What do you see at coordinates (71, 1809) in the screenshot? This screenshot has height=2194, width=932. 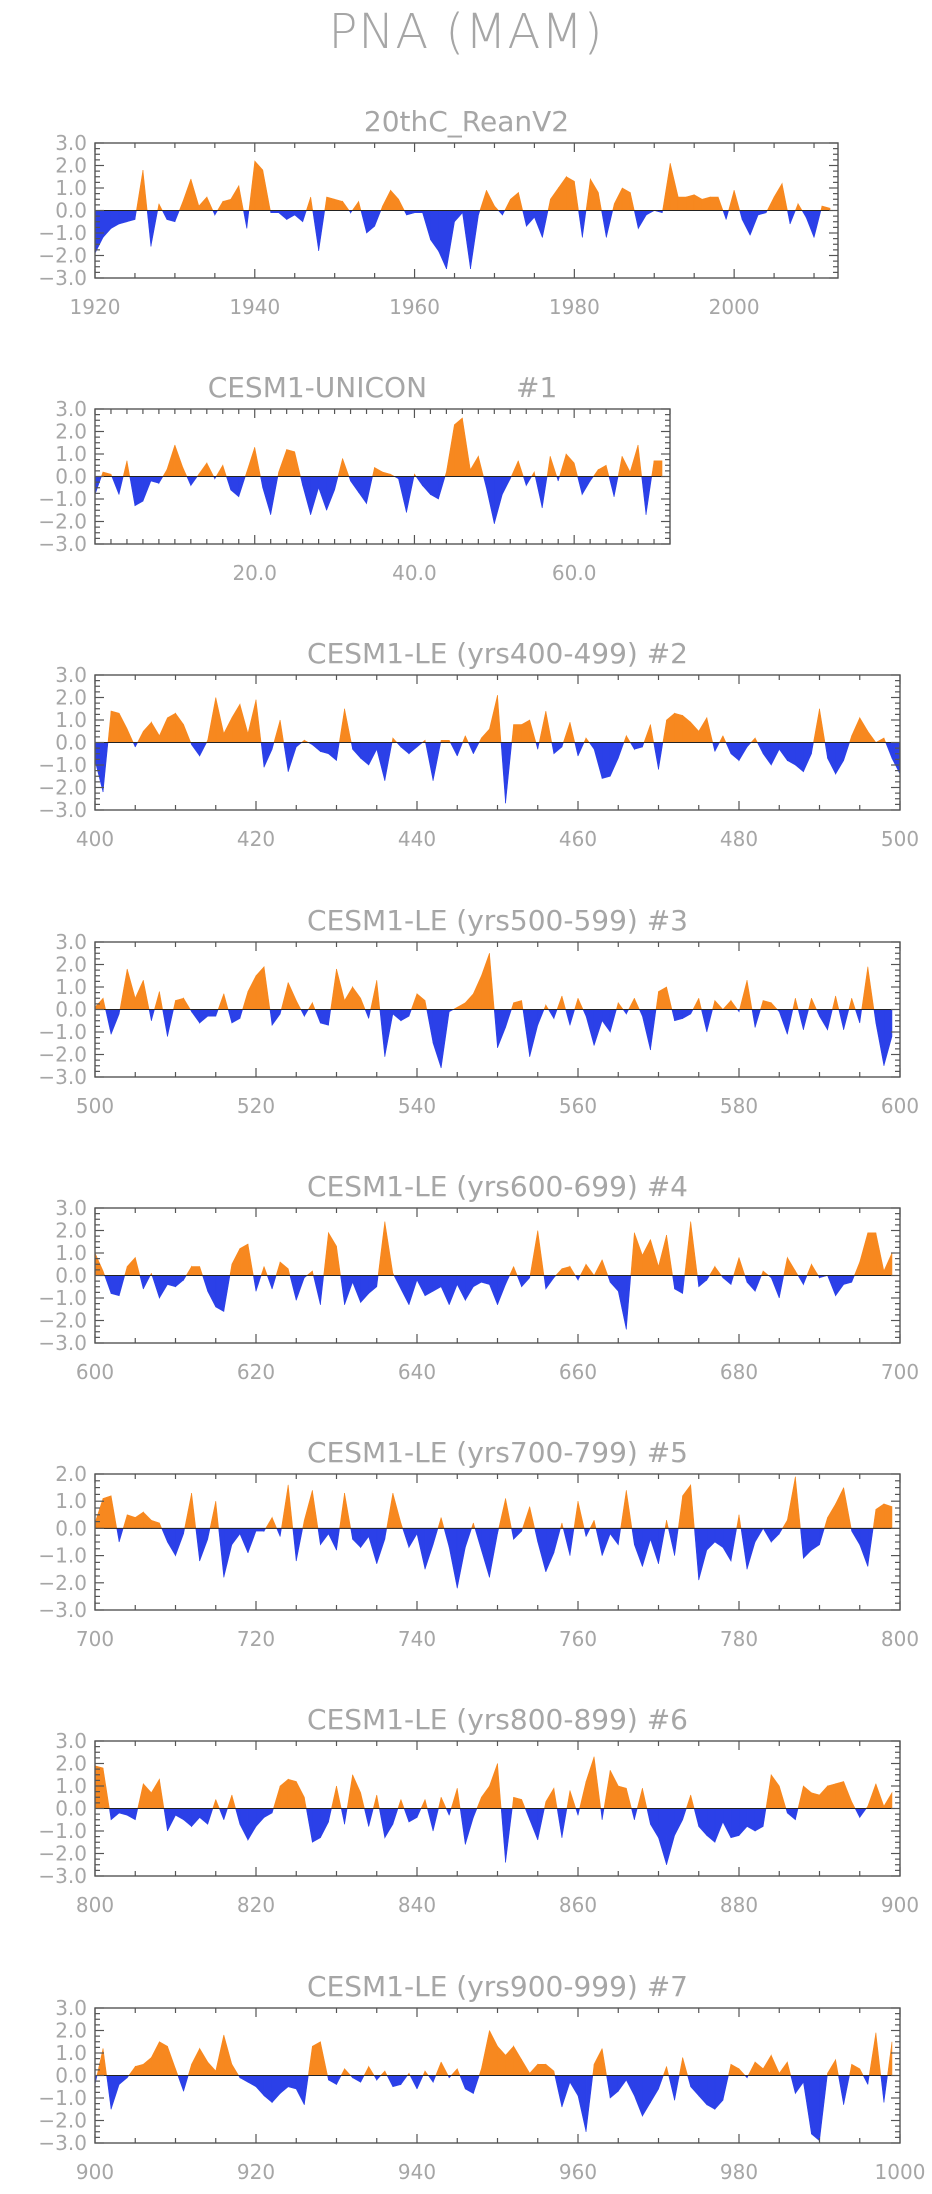 I see `y-tick-label: 0.0` at bounding box center [71, 1809].